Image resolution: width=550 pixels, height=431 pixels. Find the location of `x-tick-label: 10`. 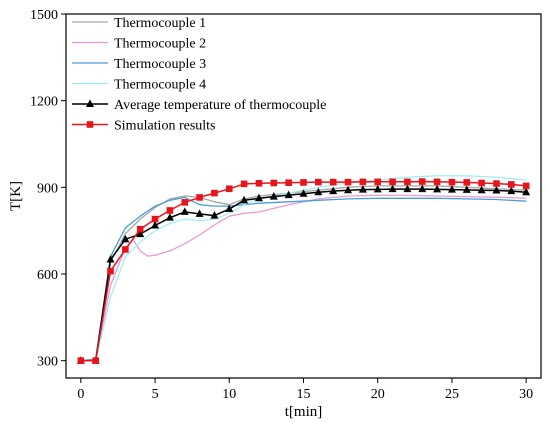

x-tick-label: 10 is located at coordinates (229, 394).